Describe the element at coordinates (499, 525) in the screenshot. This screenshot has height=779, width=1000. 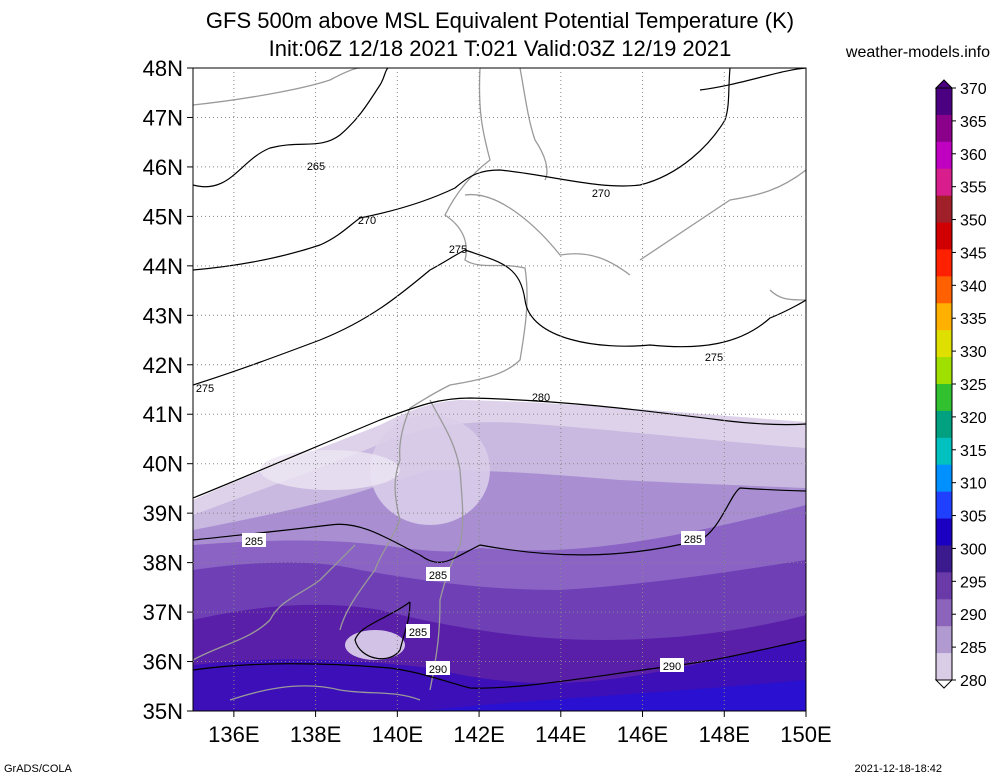
I see `contour-285-west` at that location.